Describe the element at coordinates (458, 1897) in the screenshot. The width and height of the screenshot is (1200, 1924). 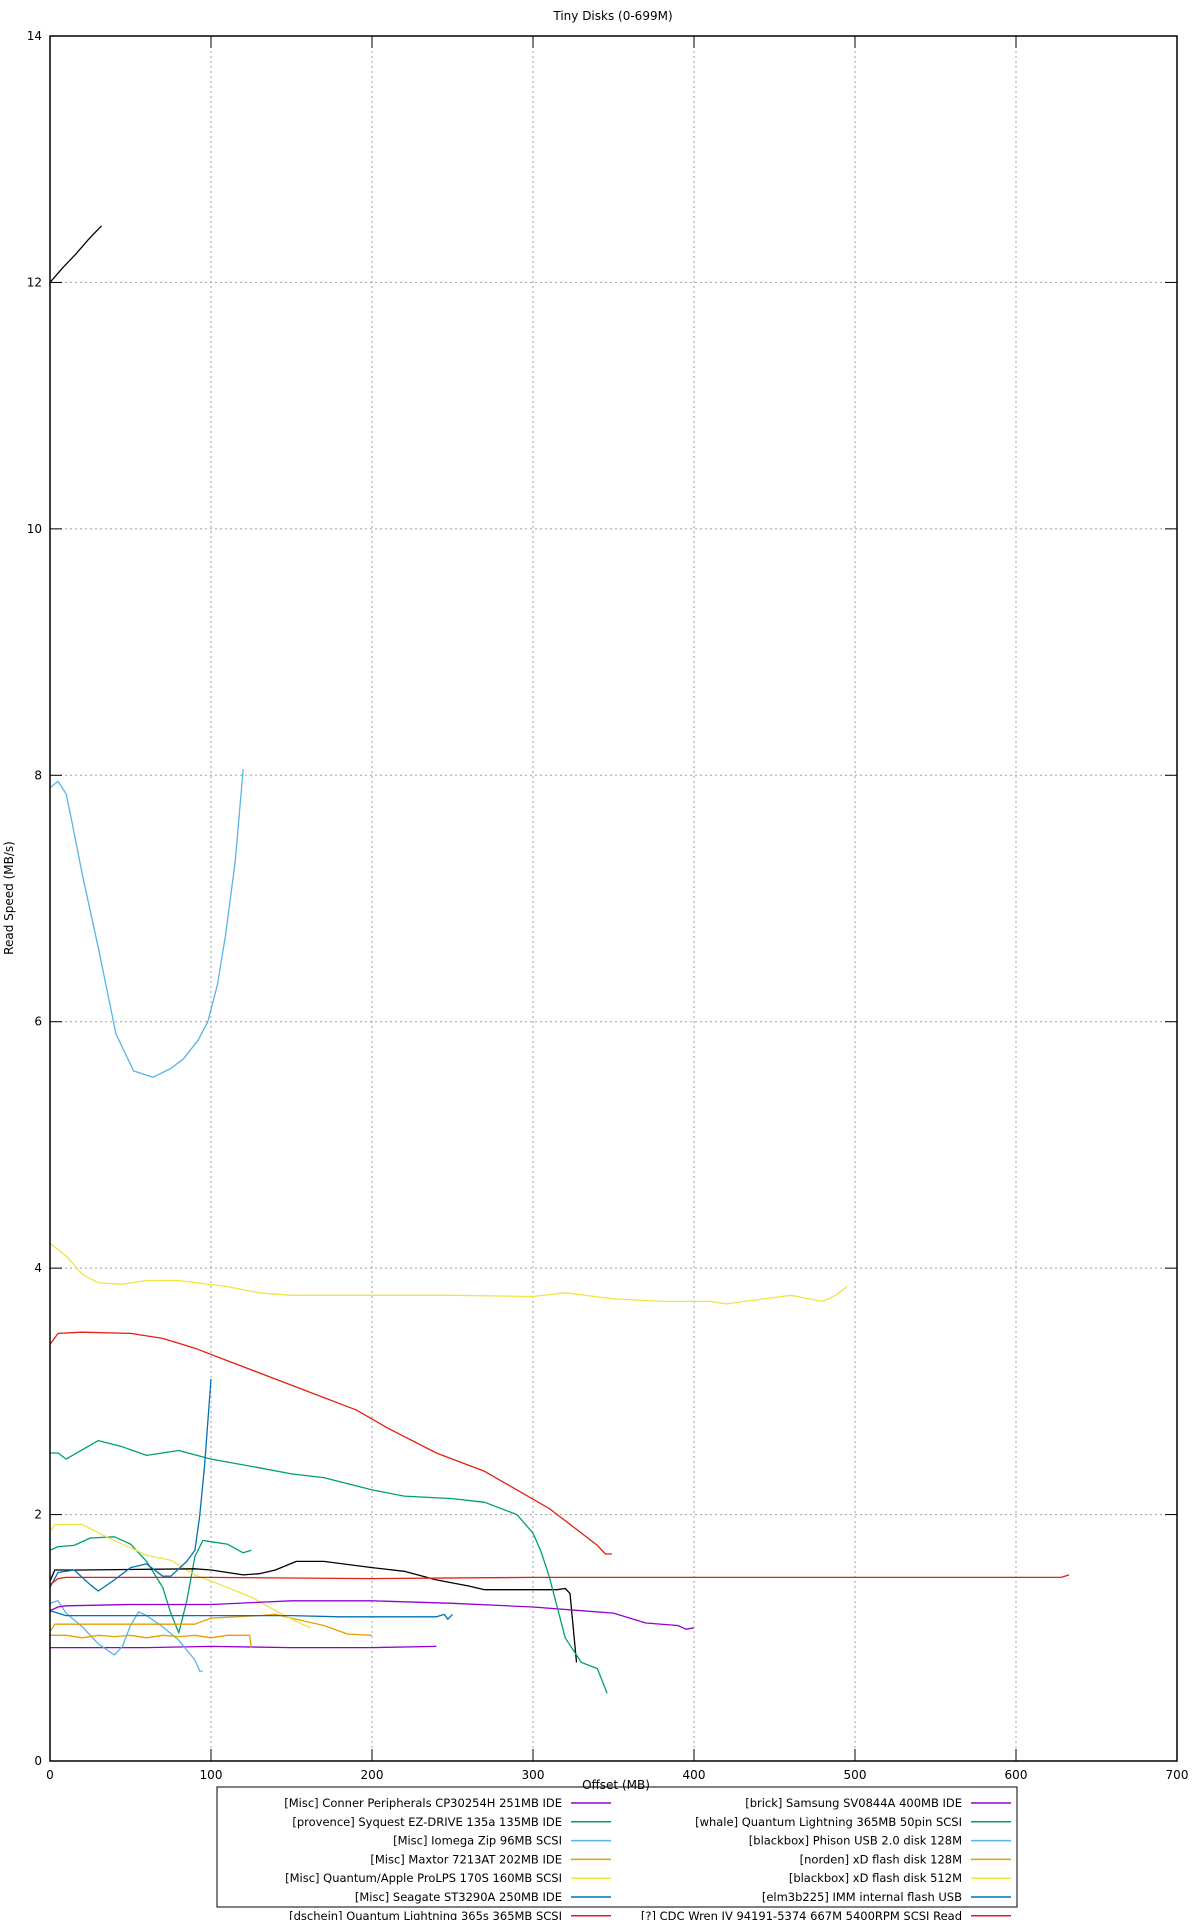
I see `legend-label: [Misc] Seagate ST3290A 250MB IDE` at that location.